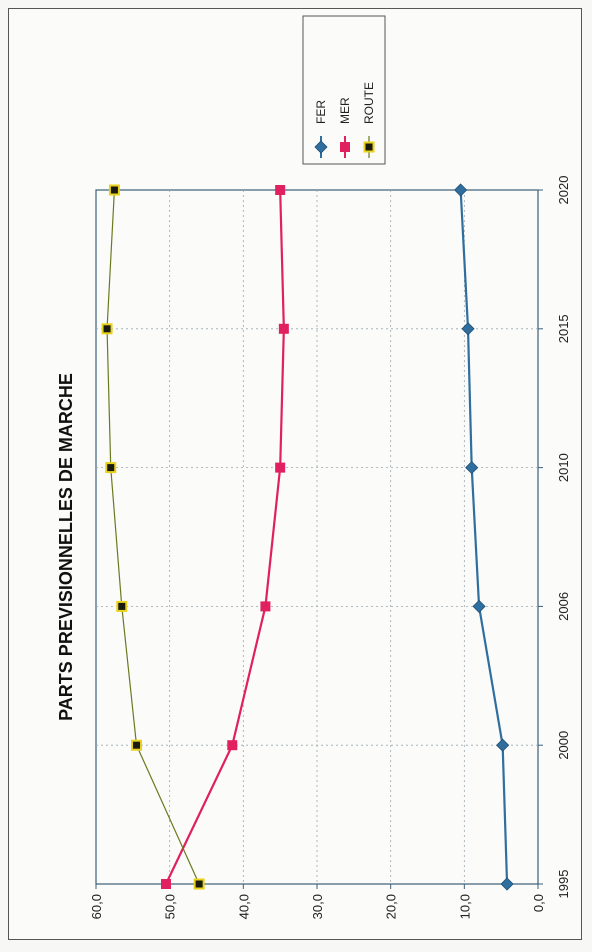 The image size is (592, 952). I want to click on value-tick-label: 10,0, so click(464, 906).